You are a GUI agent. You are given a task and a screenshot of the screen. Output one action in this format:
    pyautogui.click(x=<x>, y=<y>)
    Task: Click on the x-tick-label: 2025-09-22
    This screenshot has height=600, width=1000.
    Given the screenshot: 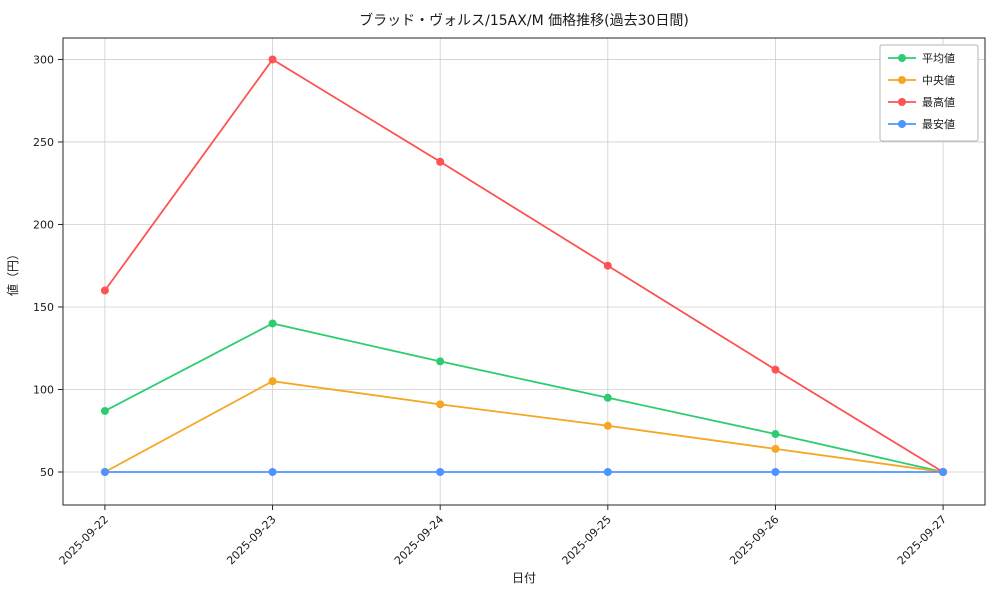 What is the action you would take?
    pyautogui.click(x=84, y=540)
    